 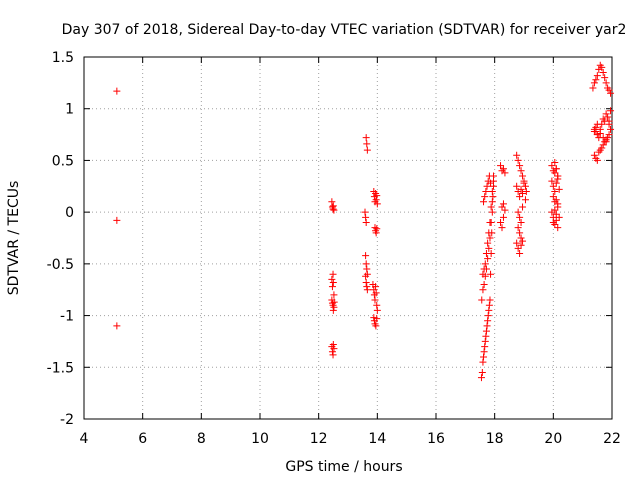 What do you see at coordinates (553, 439) in the screenshot?
I see `x-tick-label: 20` at bounding box center [553, 439].